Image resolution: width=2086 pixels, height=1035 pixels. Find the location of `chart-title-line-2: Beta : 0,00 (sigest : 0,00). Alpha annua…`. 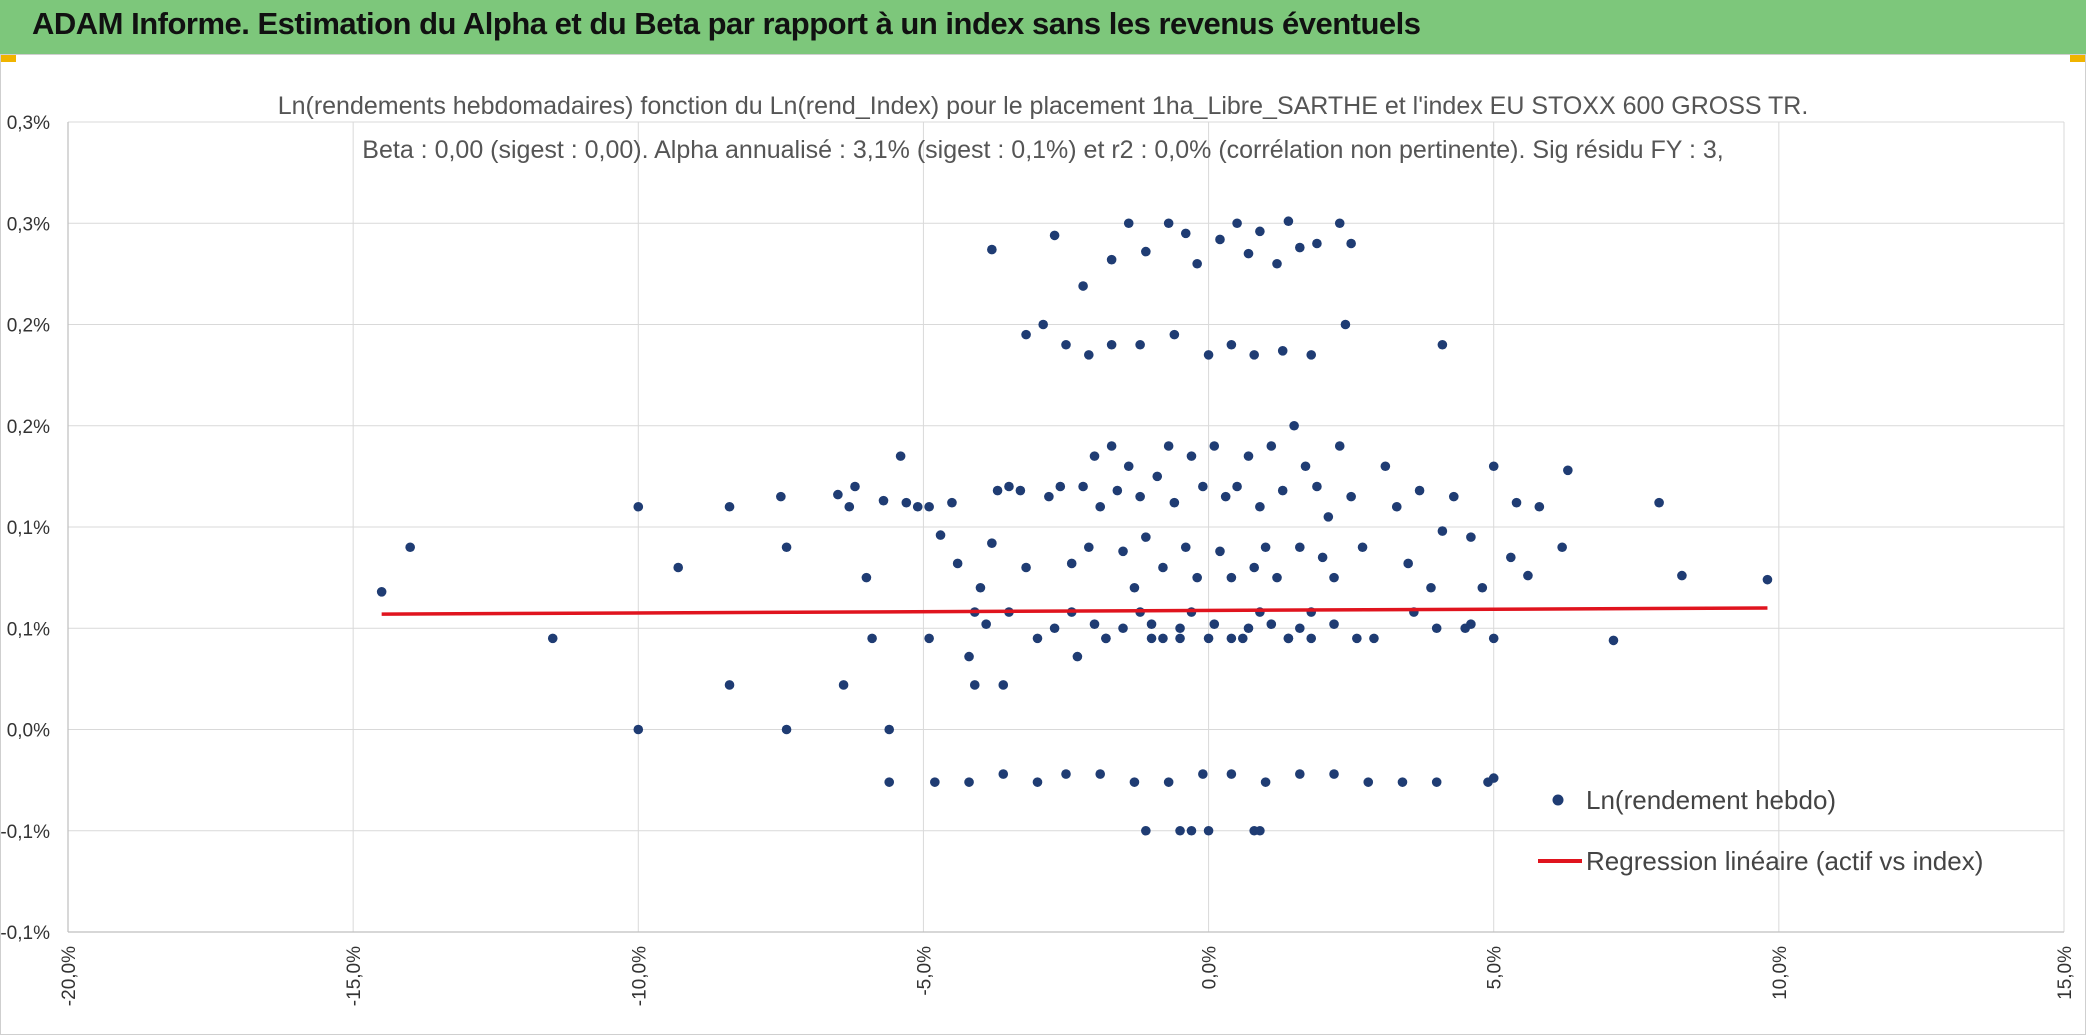

chart-title-line-2: Beta : 0,00 (sigest : 0,00). Alpha annua… is located at coordinates (1042, 150).